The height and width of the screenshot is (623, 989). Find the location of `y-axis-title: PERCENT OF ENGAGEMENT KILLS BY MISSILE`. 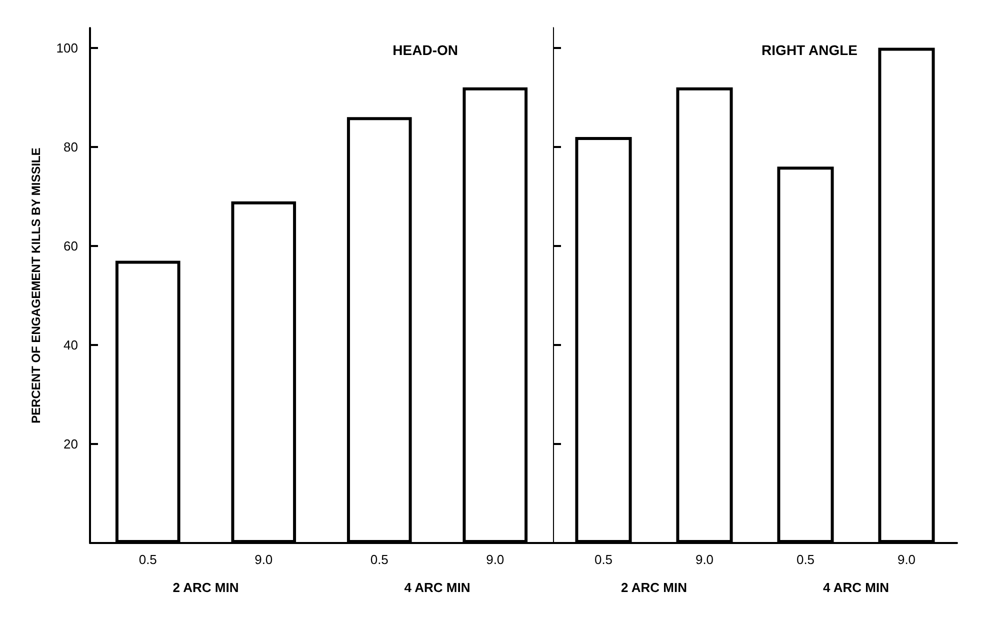

y-axis-title: PERCENT OF ENGAGEMENT KILLS BY MISSILE is located at coordinates (36, 286).